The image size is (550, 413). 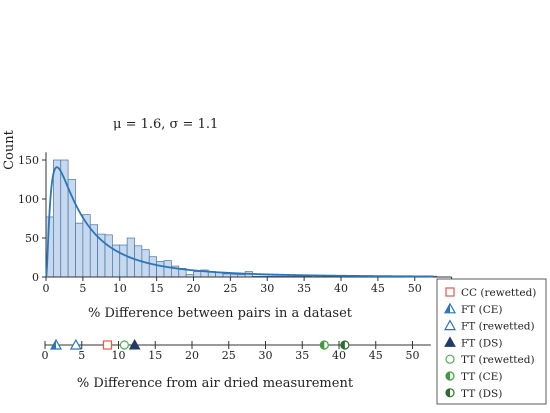 What do you see at coordinates (481, 377) in the screenshot?
I see `legend-label: TT (CE)` at bounding box center [481, 377].